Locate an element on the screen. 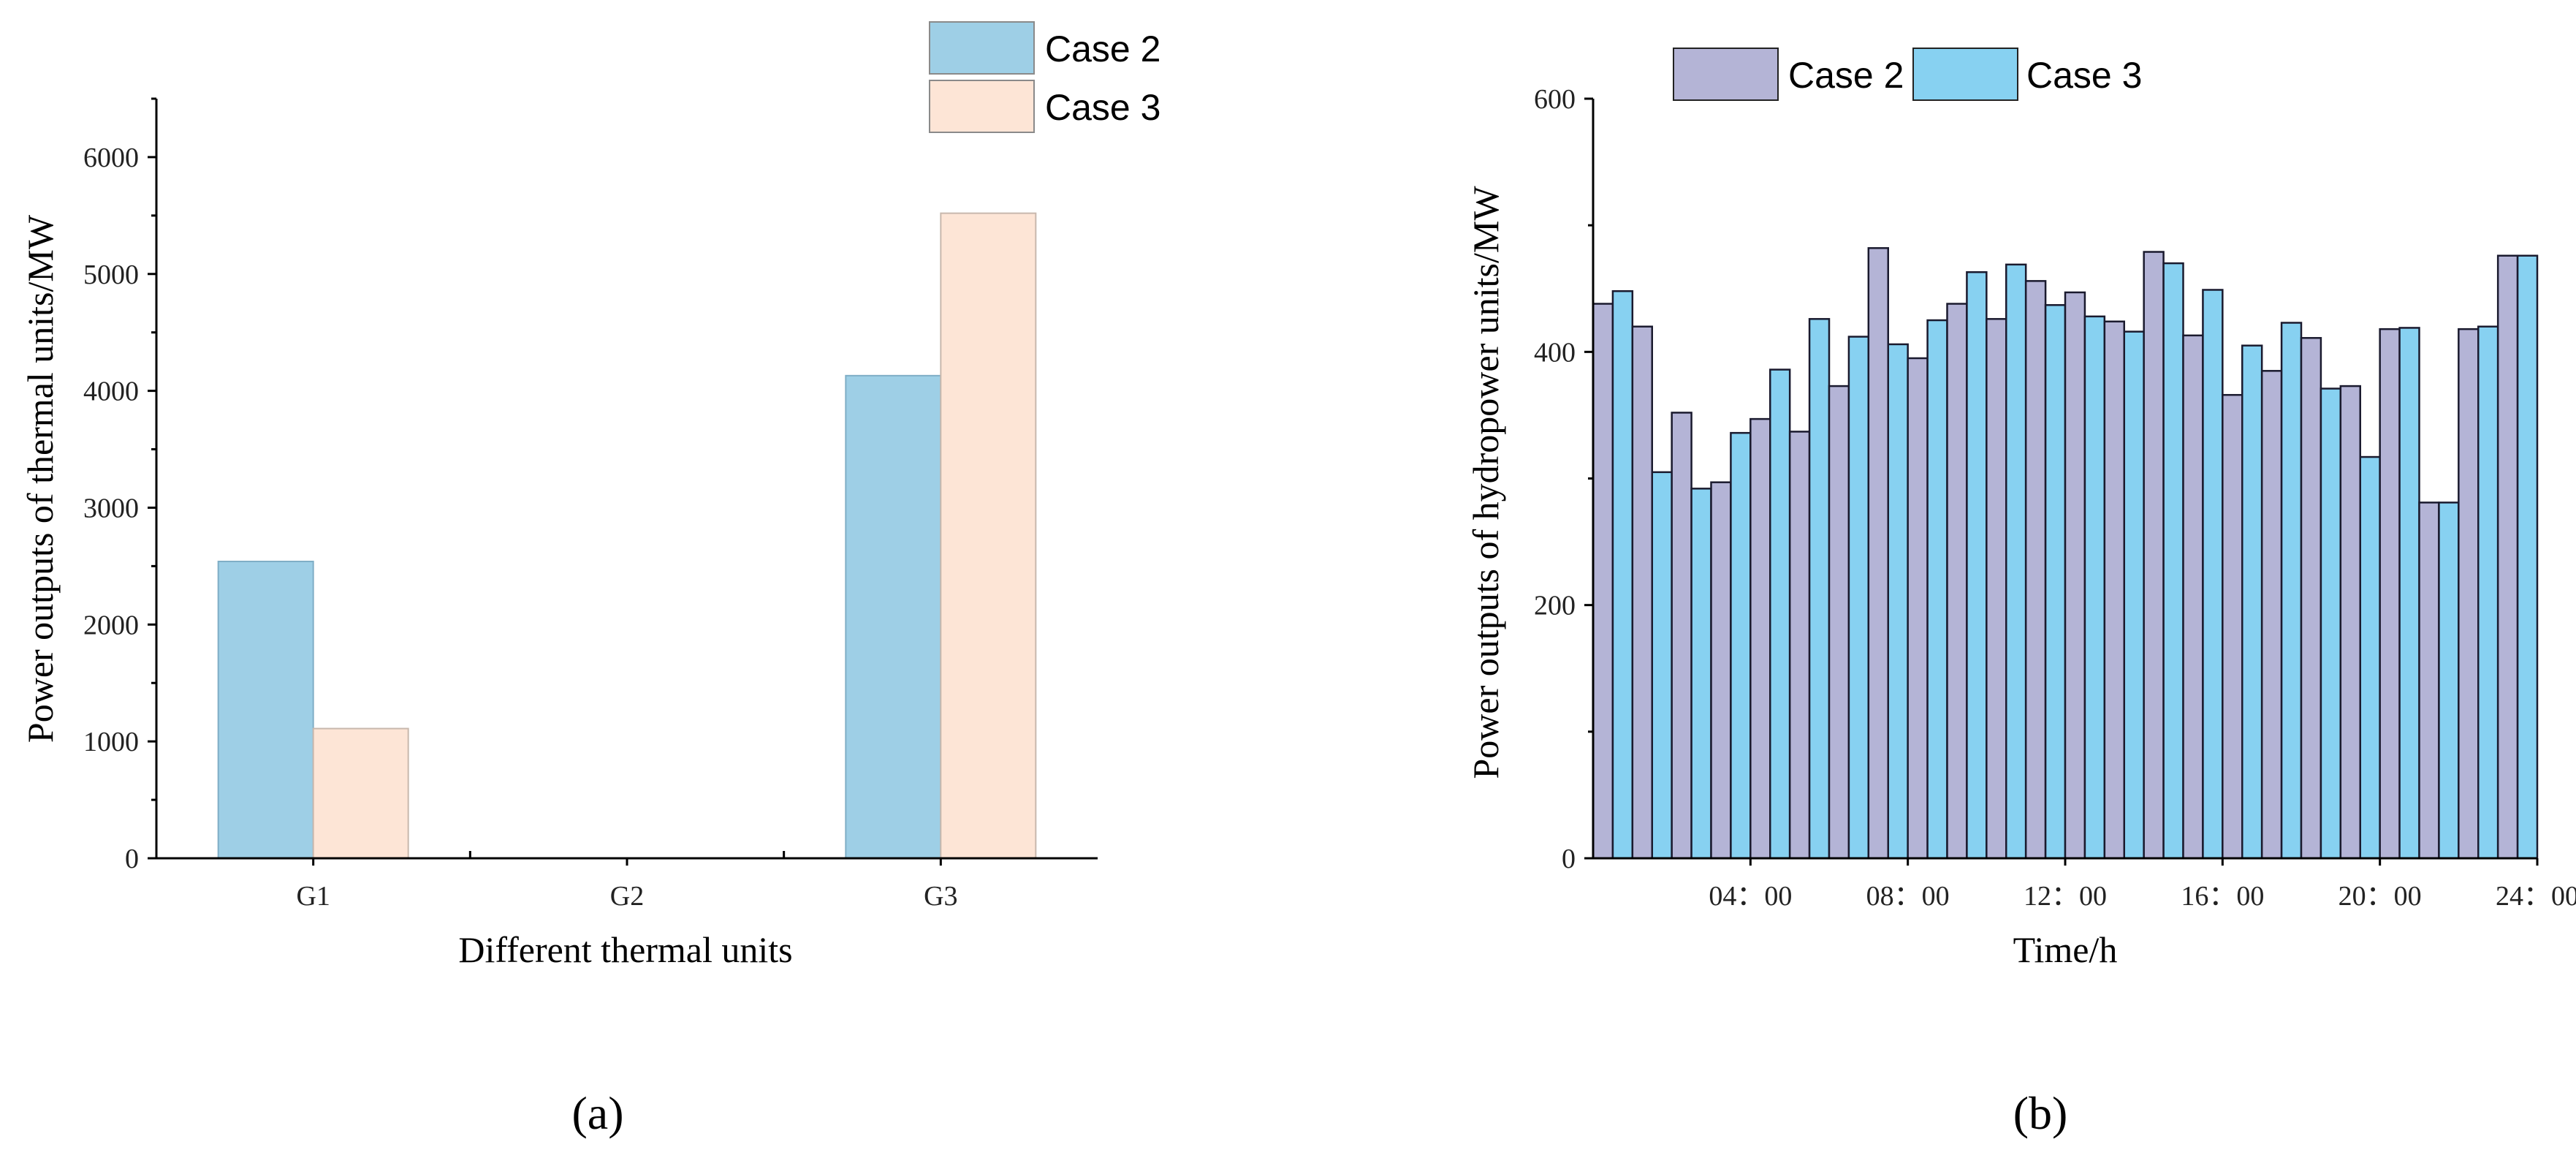 This screenshot has width=2576, height=1158. x-tick-label-g2: G2 is located at coordinates (627, 896).